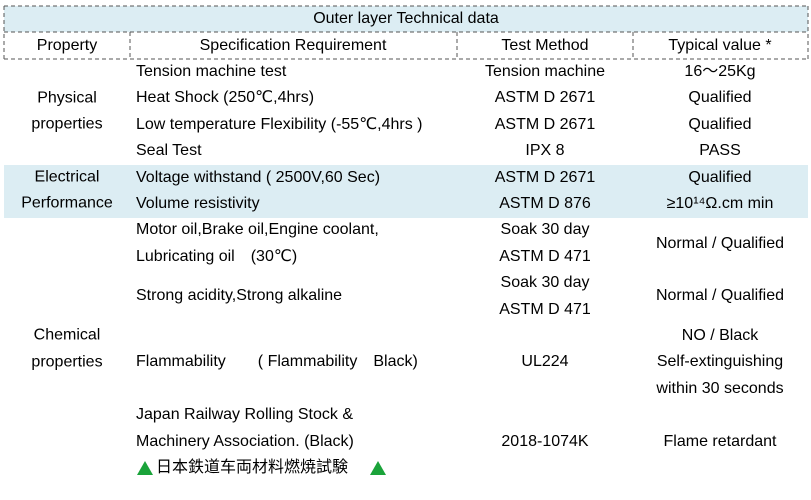 This screenshot has height=500, width=811. I want to click on value-text: within 30 seconds, so click(720, 388).